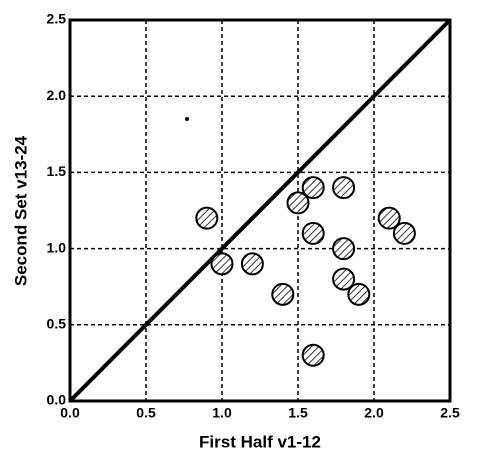  Describe the element at coordinates (57, 171) in the screenshot. I see `y-tick-label: 1.5` at that location.